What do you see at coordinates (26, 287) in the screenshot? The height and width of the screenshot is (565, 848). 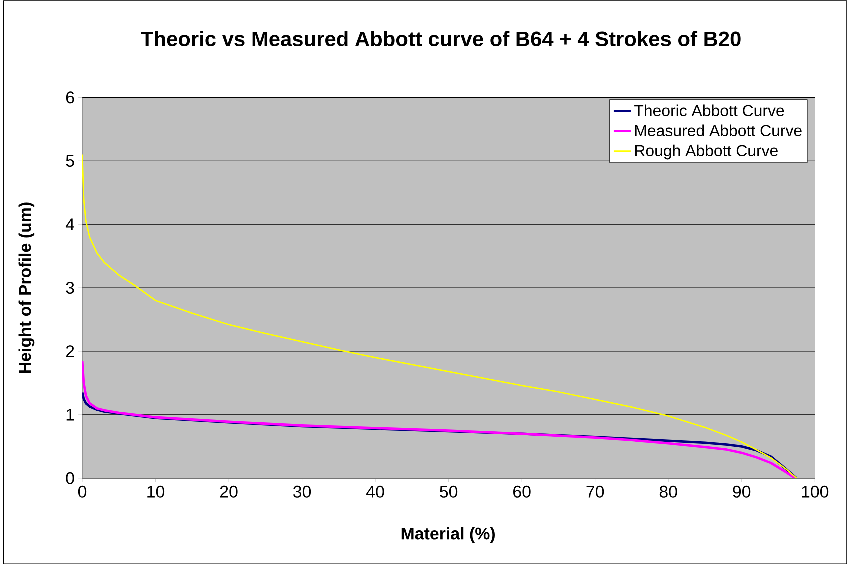 I see `y-axis-title: Height of Profile (um)` at bounding box center [26, 287].